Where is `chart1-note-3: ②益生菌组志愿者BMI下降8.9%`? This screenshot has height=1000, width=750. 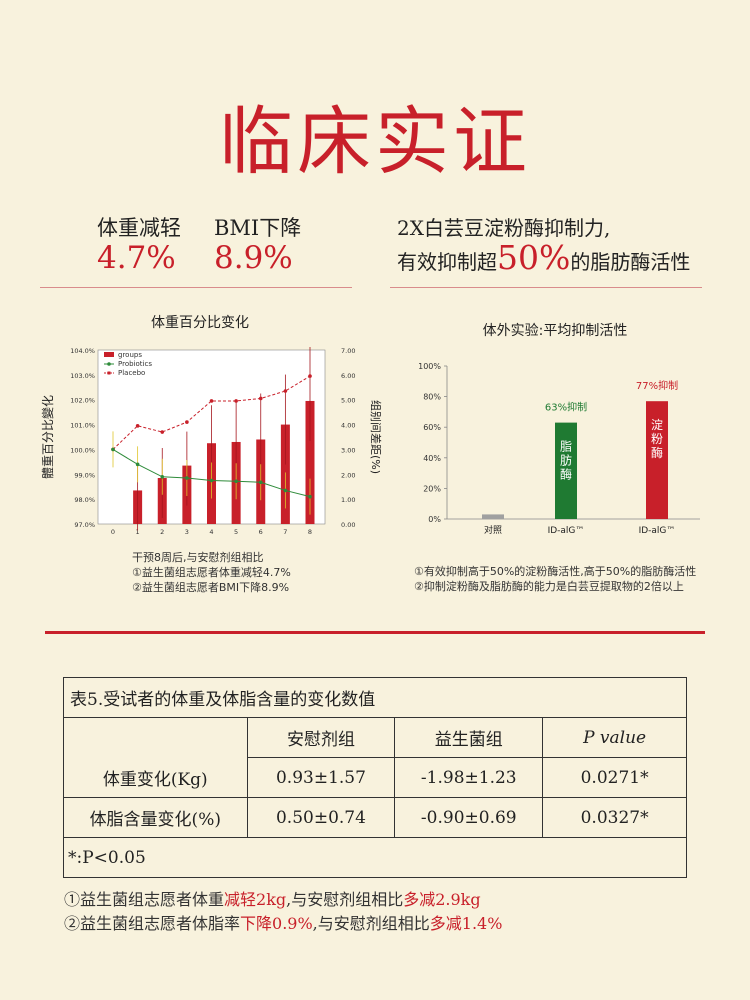
chart1-note-3: ②益生菌组志愿者BMI下降8.9% is located at coordinates (211, 587).